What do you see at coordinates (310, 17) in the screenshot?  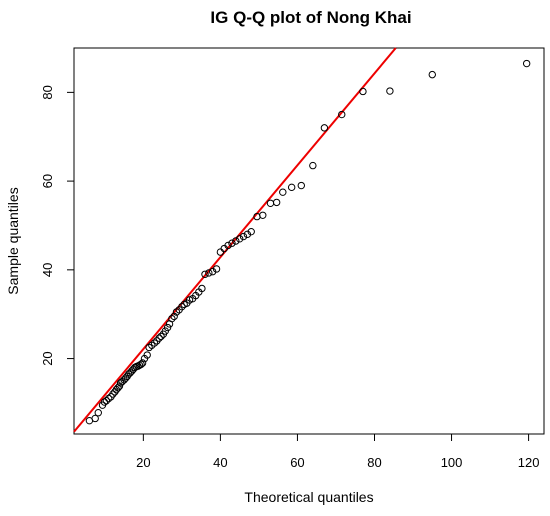 I see `chart-title: IG Q-Q plot of Nong Khai` at bounding box center [310, 17].